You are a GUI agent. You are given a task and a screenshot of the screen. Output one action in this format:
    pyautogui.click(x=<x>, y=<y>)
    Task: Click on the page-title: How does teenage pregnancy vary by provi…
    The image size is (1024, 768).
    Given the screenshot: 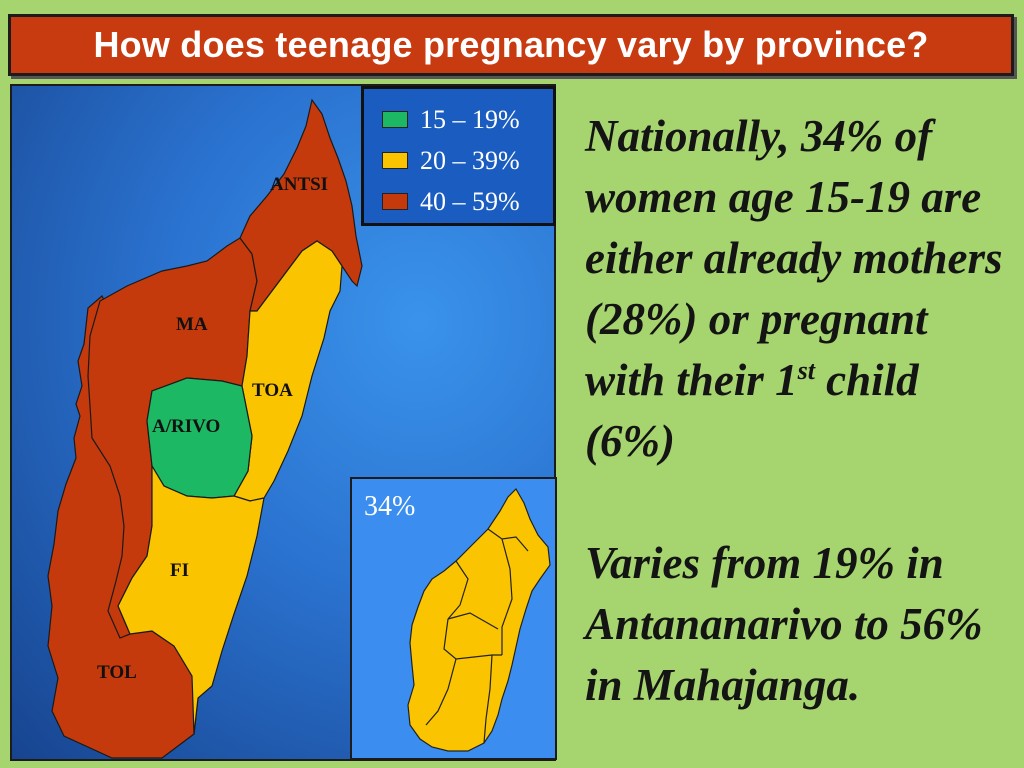 What is the action you would take?
    pyautogui.click(x=511, y=44)
    